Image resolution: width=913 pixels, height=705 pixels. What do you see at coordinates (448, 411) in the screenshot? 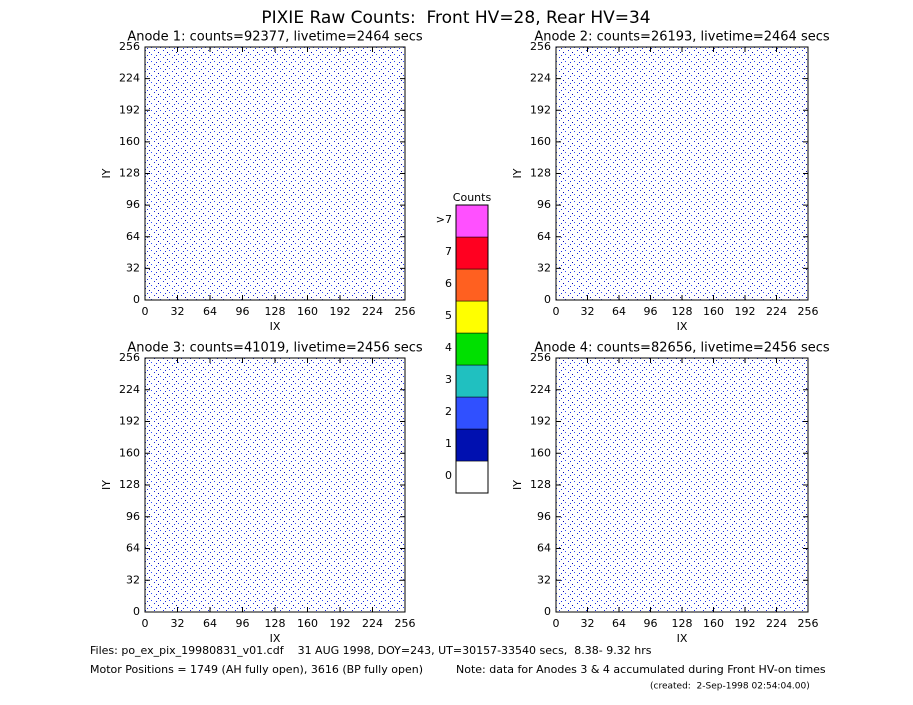
I see `colorbar-label: 2` at bounding box center [448, 411].